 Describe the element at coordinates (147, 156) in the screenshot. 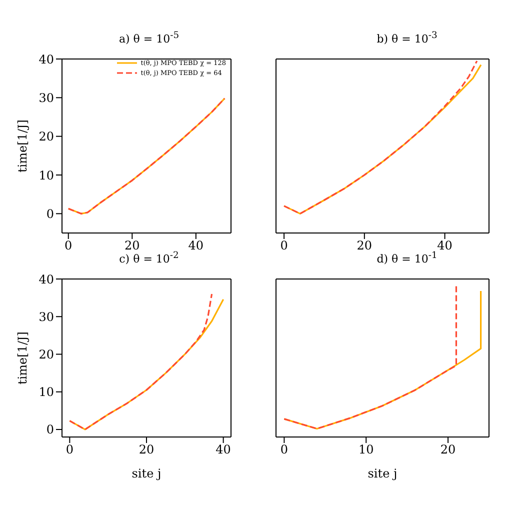

I see `line-series` at that location.